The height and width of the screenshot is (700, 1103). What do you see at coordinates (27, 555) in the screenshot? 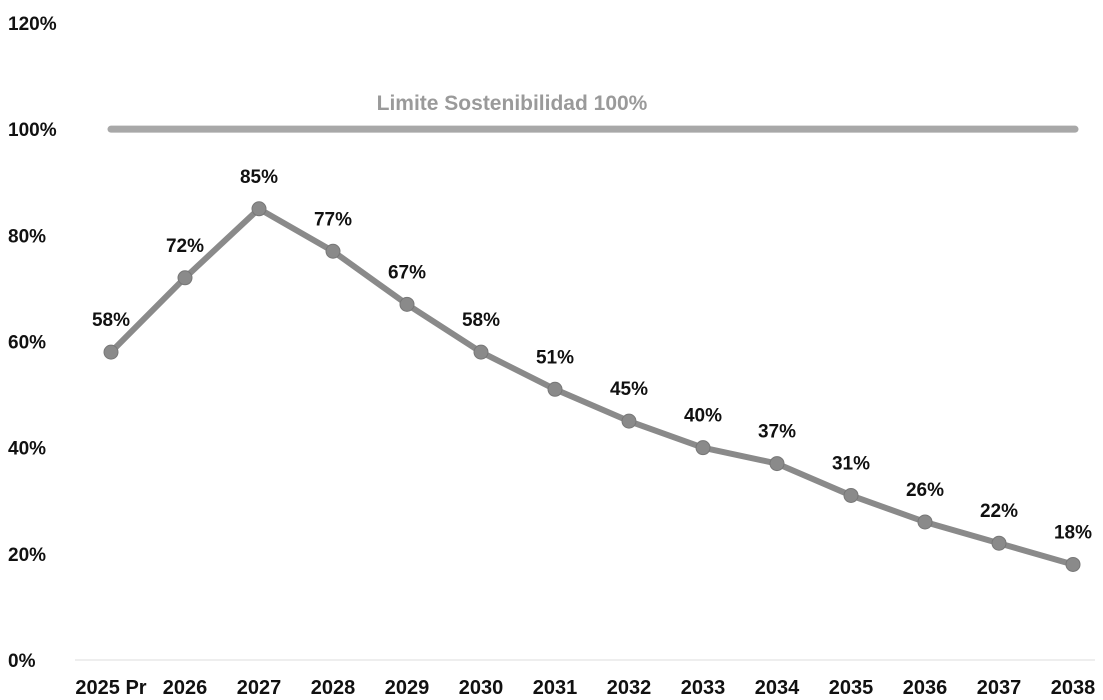
I see `y-tick-label: 20%` at bounding box center [27, 555].